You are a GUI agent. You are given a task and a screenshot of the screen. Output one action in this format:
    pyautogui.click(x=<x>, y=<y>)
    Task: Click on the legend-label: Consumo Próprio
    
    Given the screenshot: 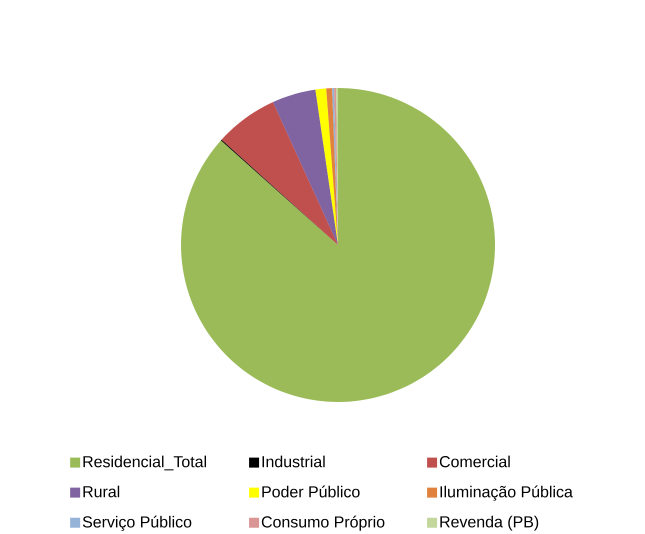 What is the action you would take?
    pyautogui.click(x=323, y=523)
    